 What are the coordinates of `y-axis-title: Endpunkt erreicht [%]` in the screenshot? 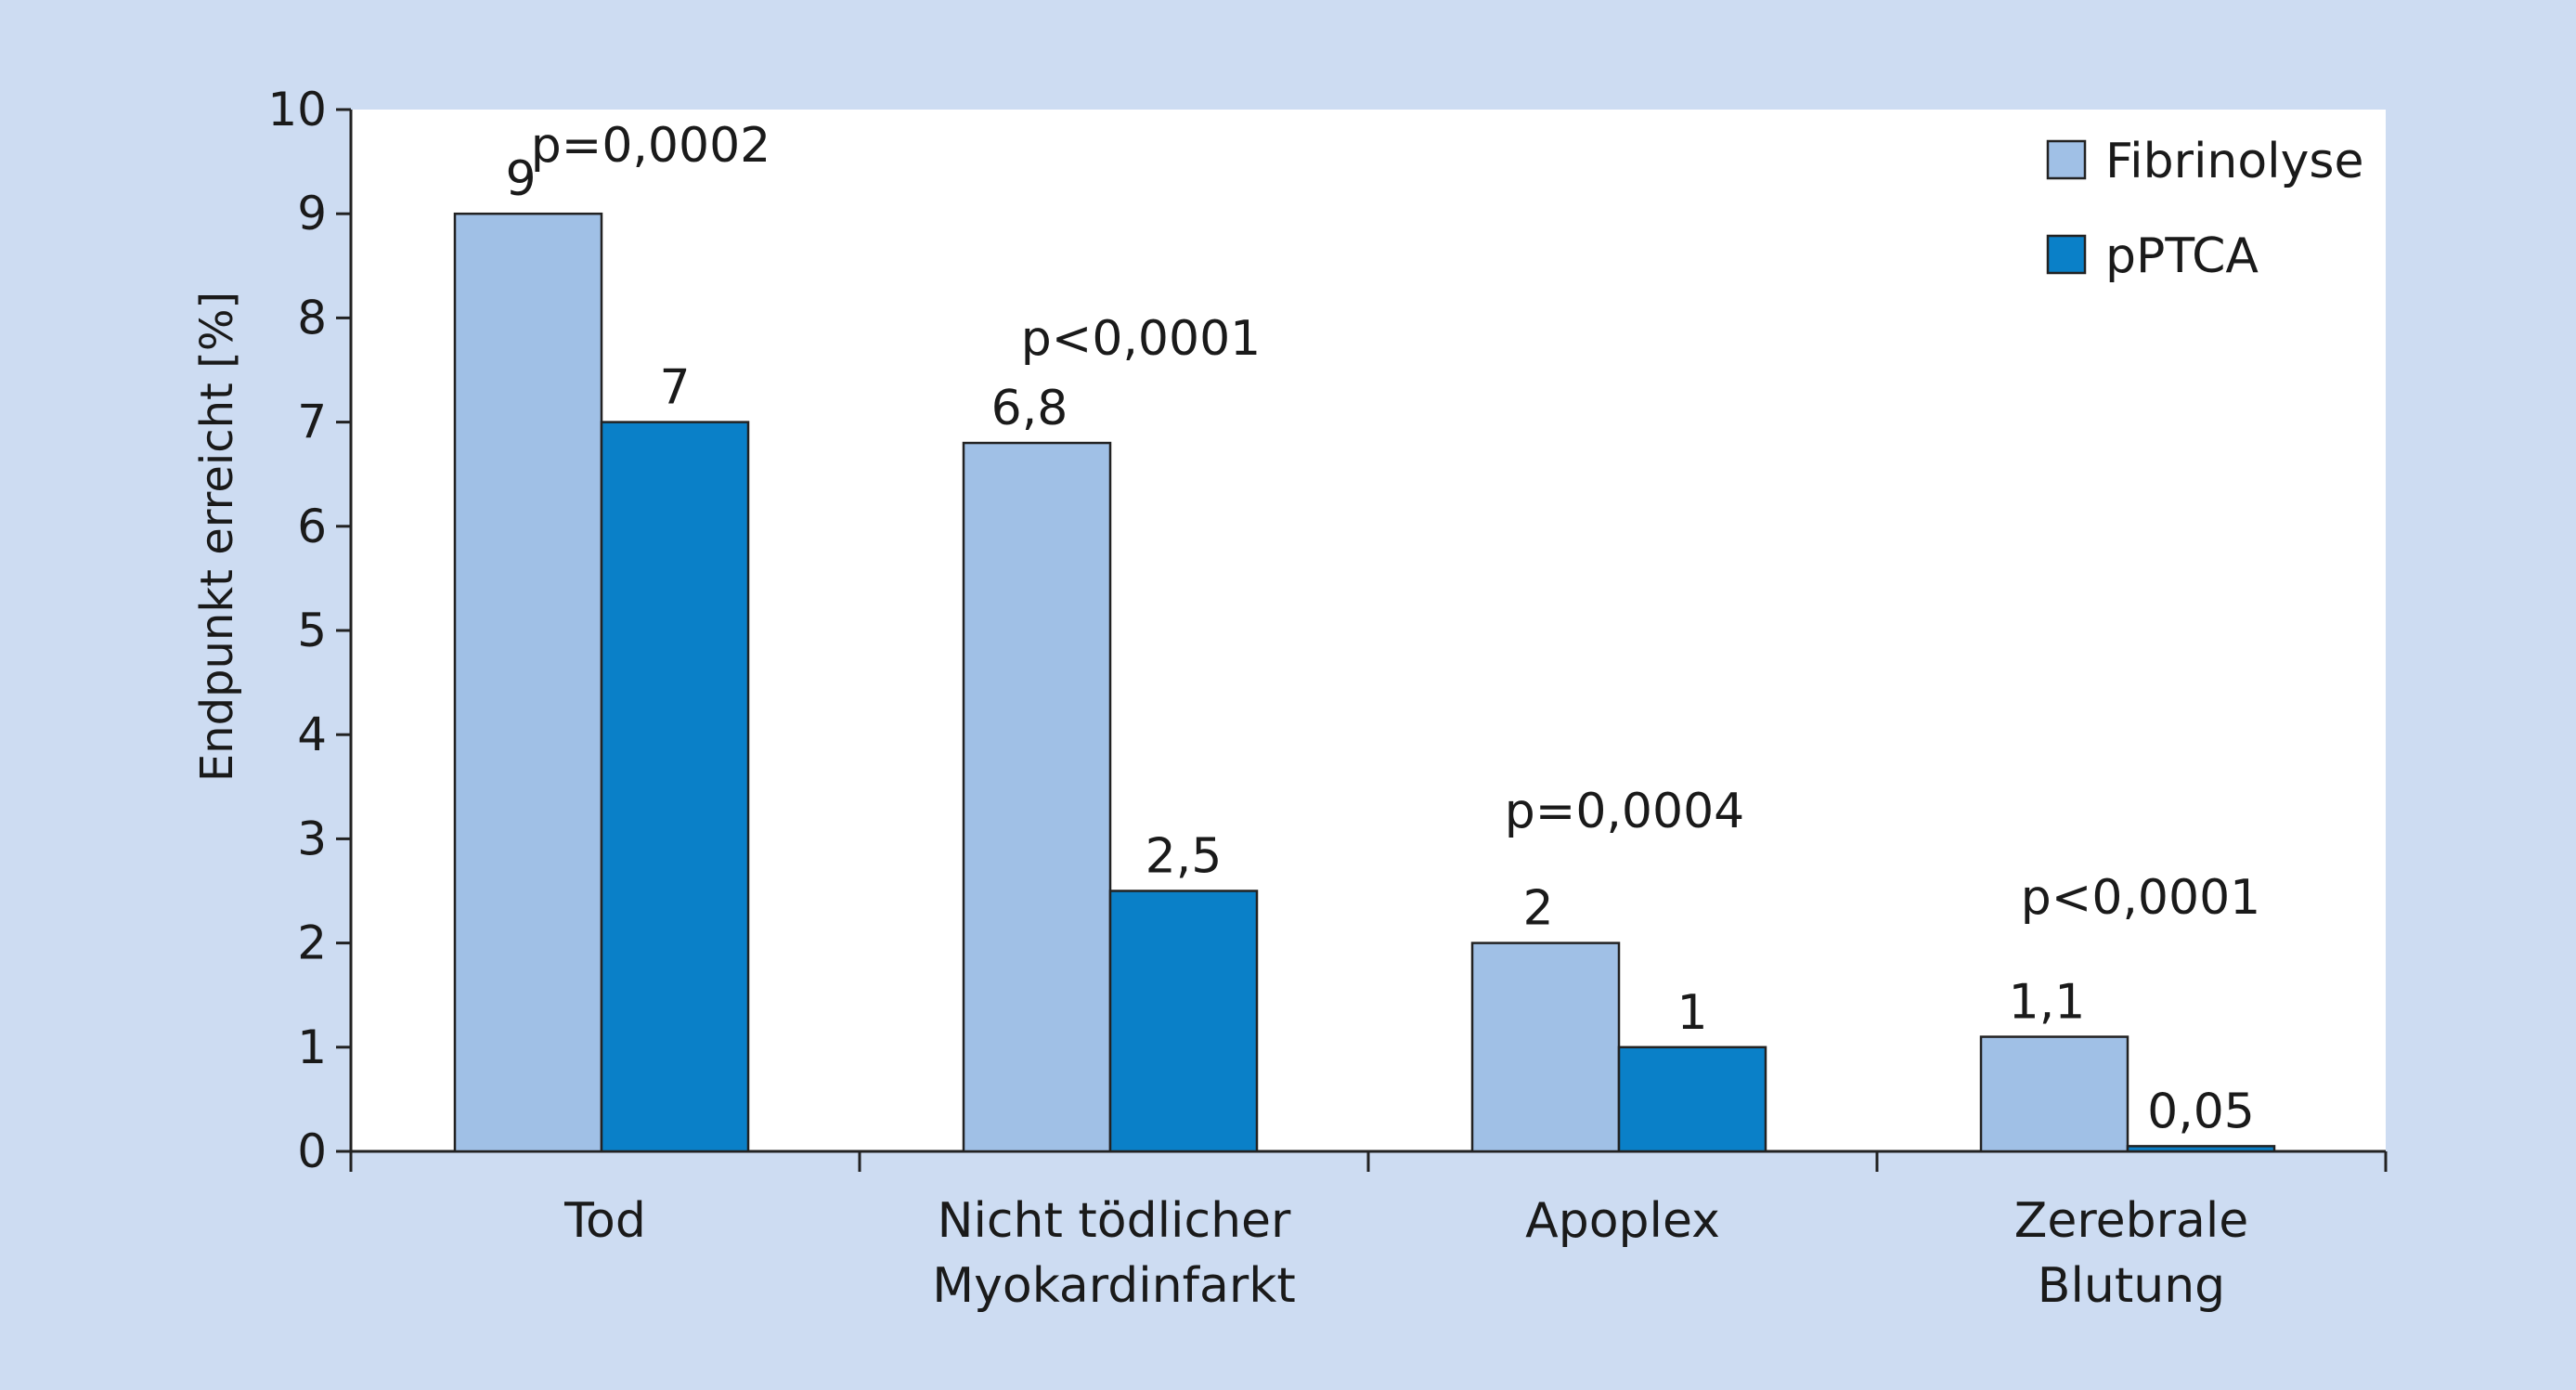 It's located at (217, 537).